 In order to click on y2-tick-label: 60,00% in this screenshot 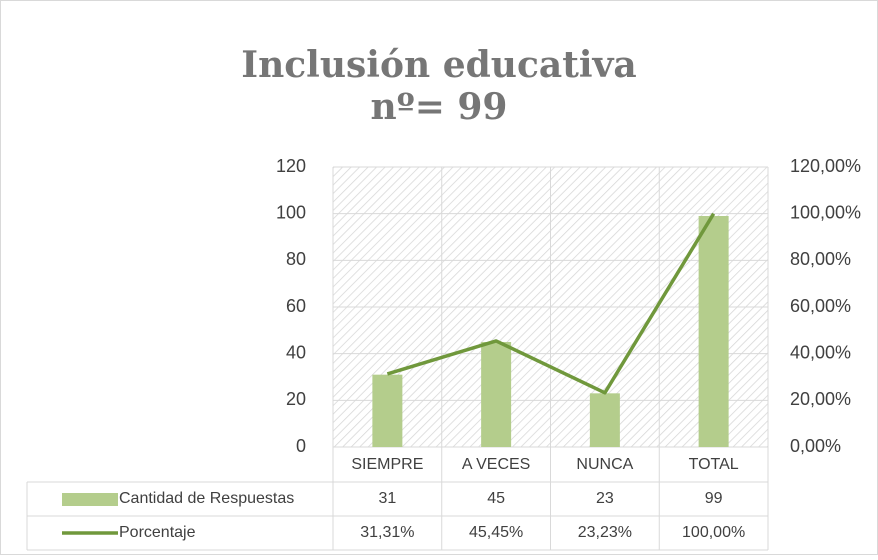, I will do `click(820, 306)`.